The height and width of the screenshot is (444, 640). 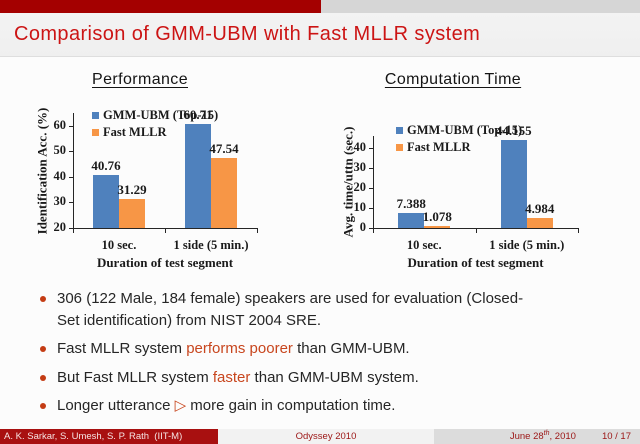 I want to click on footer-venue-box: Odyssey 2010, so click(x=326, y=436).